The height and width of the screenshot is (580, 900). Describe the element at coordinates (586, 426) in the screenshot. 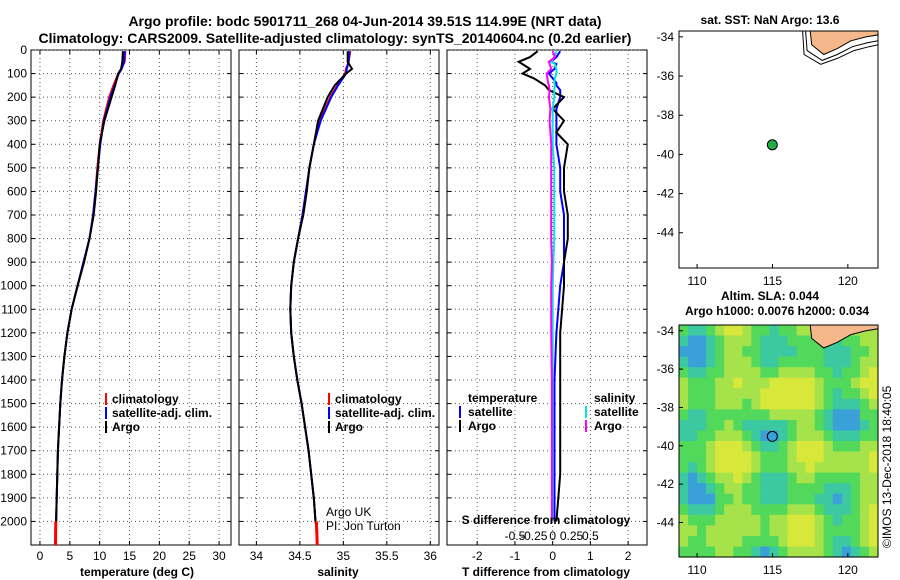

I see `legend-swatch-s-argo` at that location.